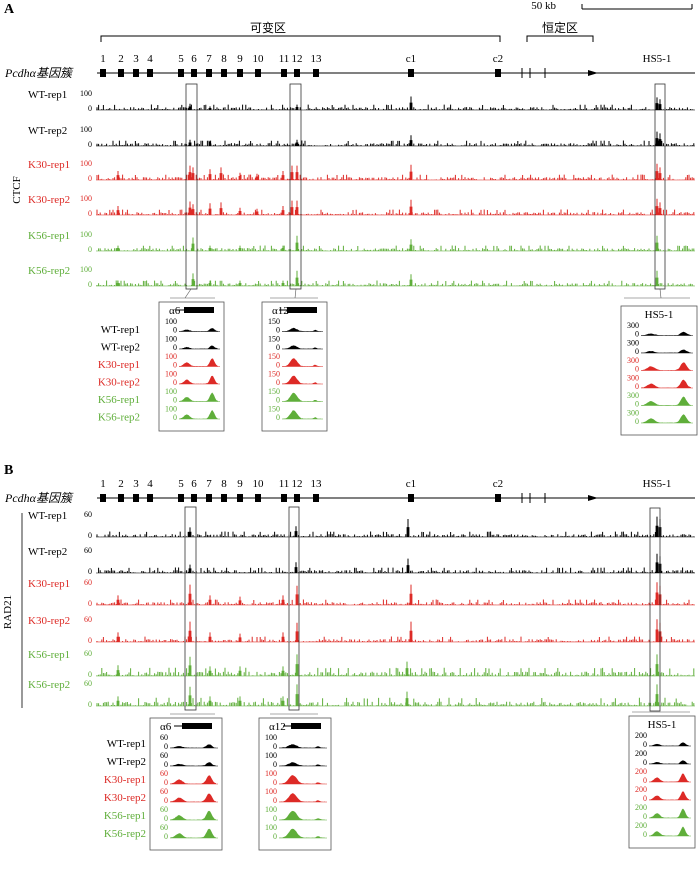 The height and width of the screenshot is (869, 700). Describe the element at coordinates (498, 484) in the screenshot. I see `exon-label-c2: c2` at that location.